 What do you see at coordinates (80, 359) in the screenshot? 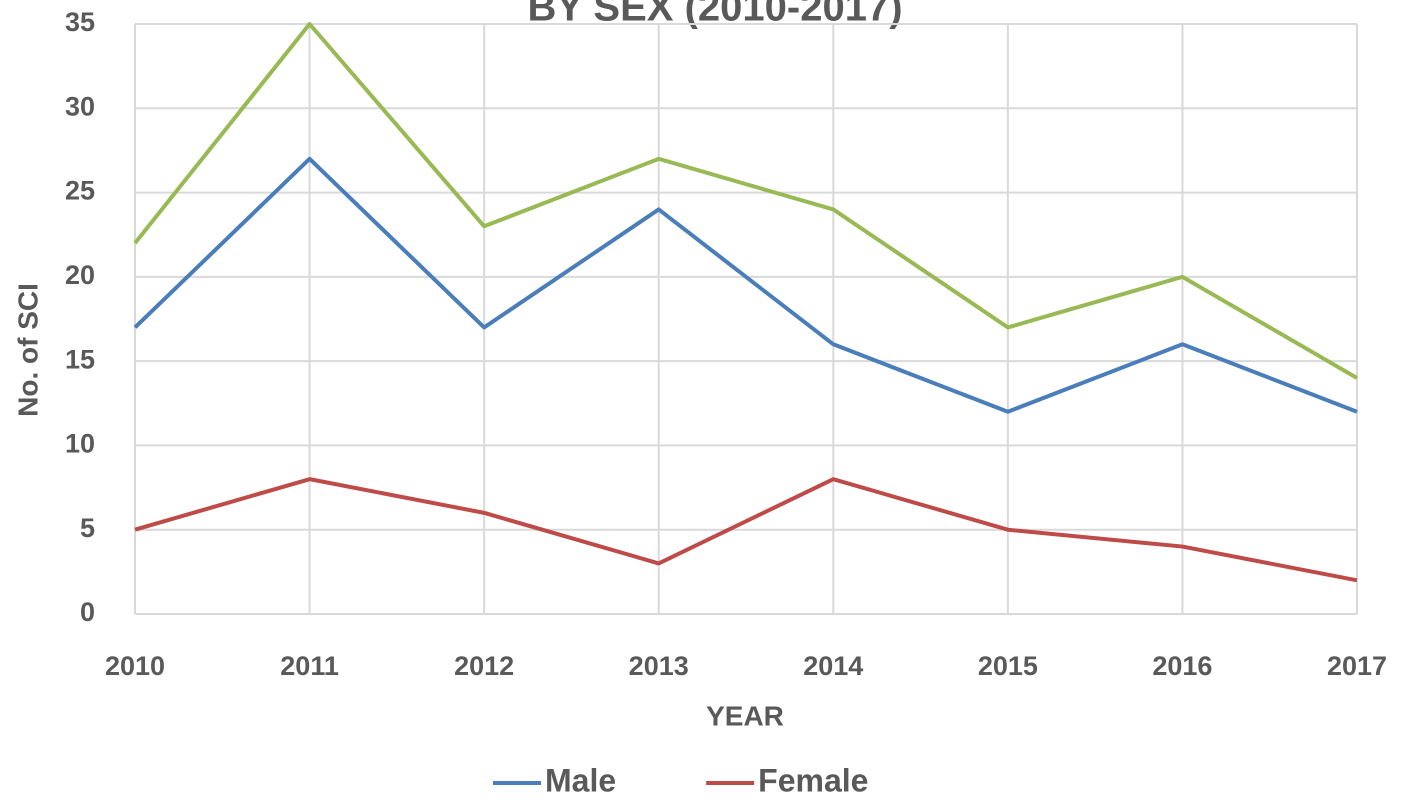
I see `y-tick-label: 15` at bounding box center [80, 359].